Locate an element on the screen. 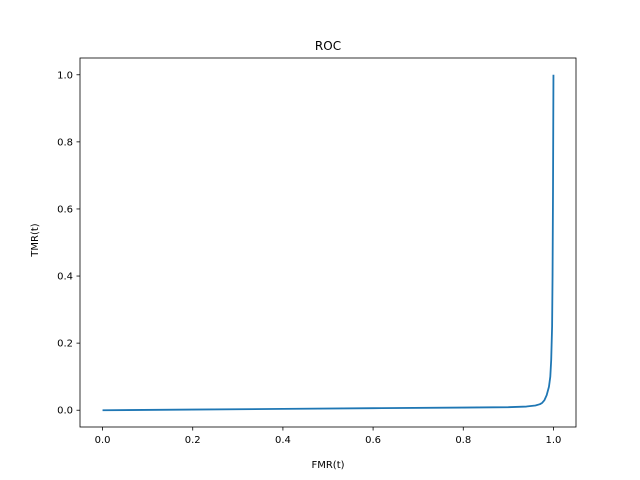 This screenshot has width=640, height=480. x-tick-label: 0.6 is located at coordinates (373, 440).